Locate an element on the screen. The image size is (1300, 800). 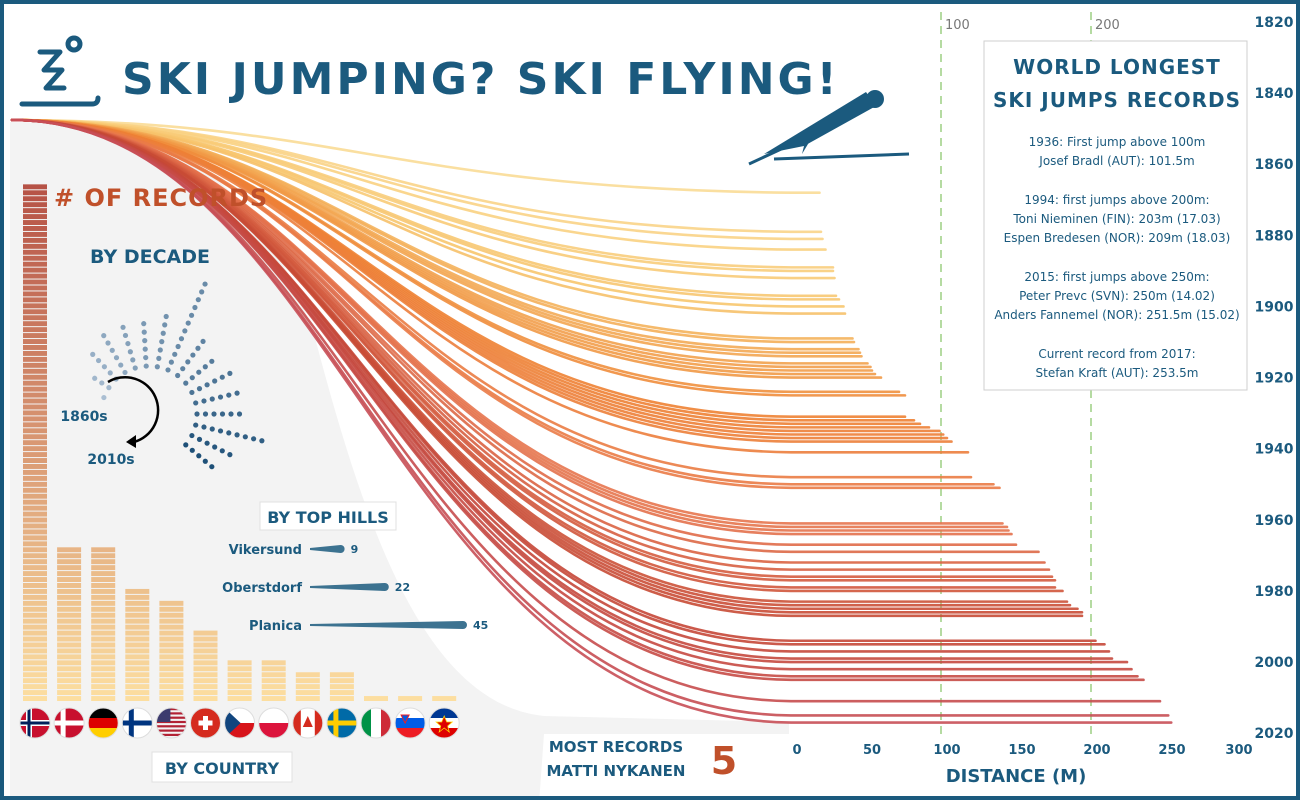
by-decade-label: BY DECADE is located at coordinates (150, 257).